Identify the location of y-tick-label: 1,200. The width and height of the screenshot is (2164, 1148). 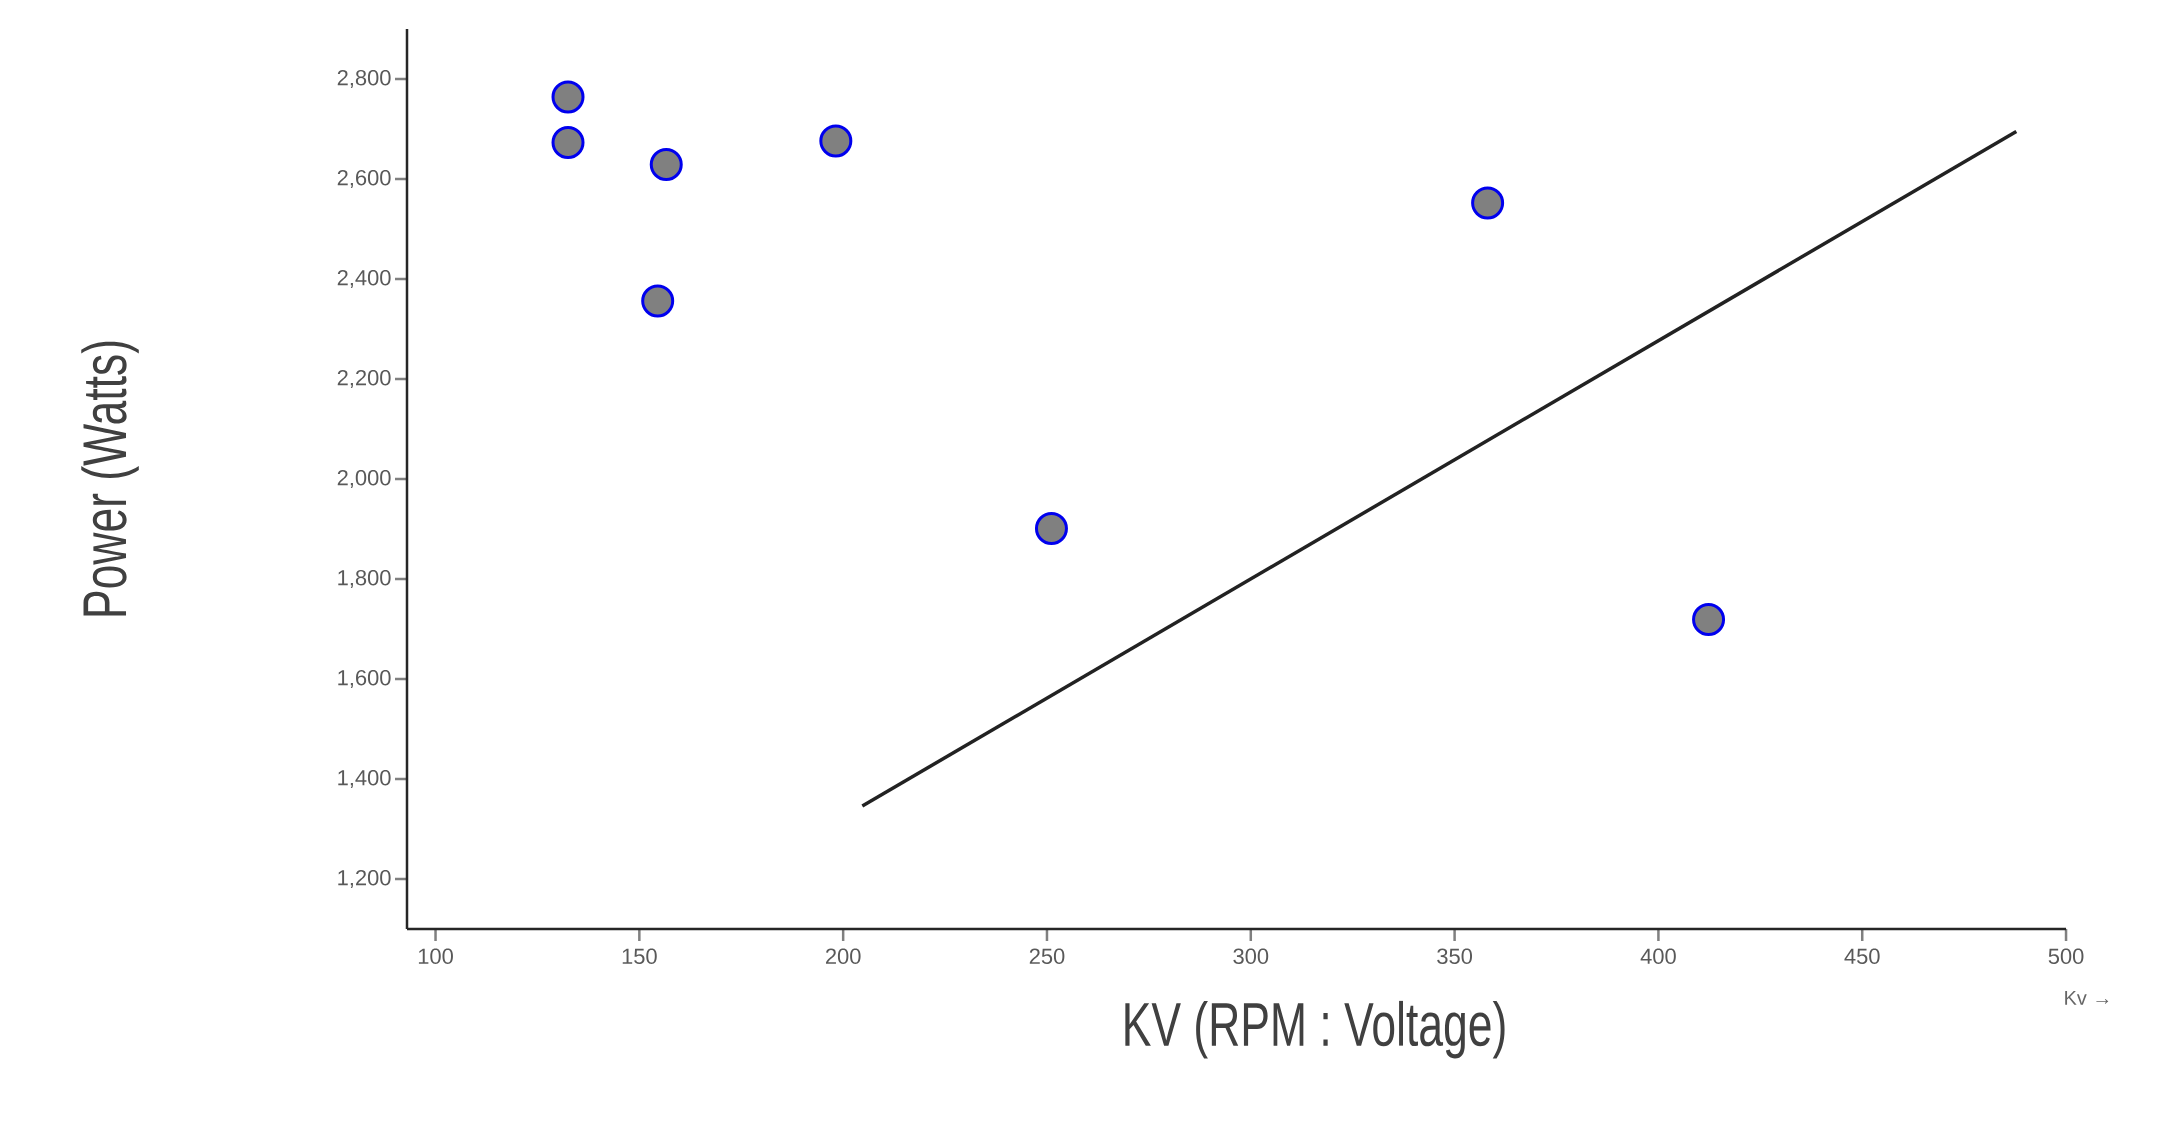
(364, 879).